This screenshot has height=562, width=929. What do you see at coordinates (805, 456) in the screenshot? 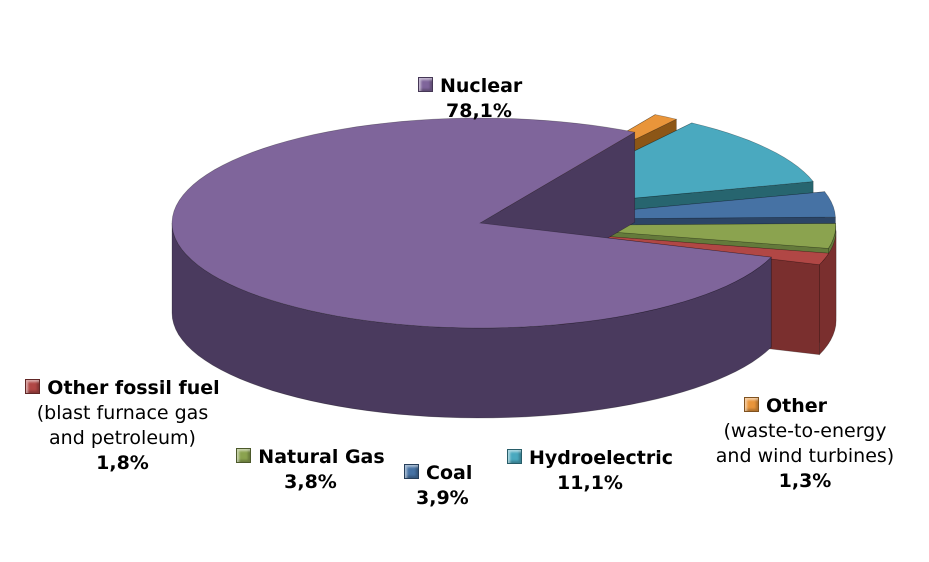
I see `label-other-detail-2: and wind turbines)` at bounding box center [805, 456].